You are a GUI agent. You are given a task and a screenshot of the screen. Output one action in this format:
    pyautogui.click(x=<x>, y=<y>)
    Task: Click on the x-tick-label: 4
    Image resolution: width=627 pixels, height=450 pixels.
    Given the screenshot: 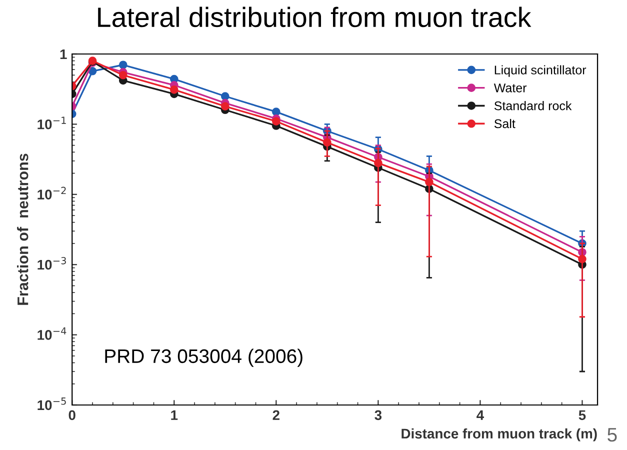 What is the action you would take?
    pyautogui.click(x=480, y=415)
    